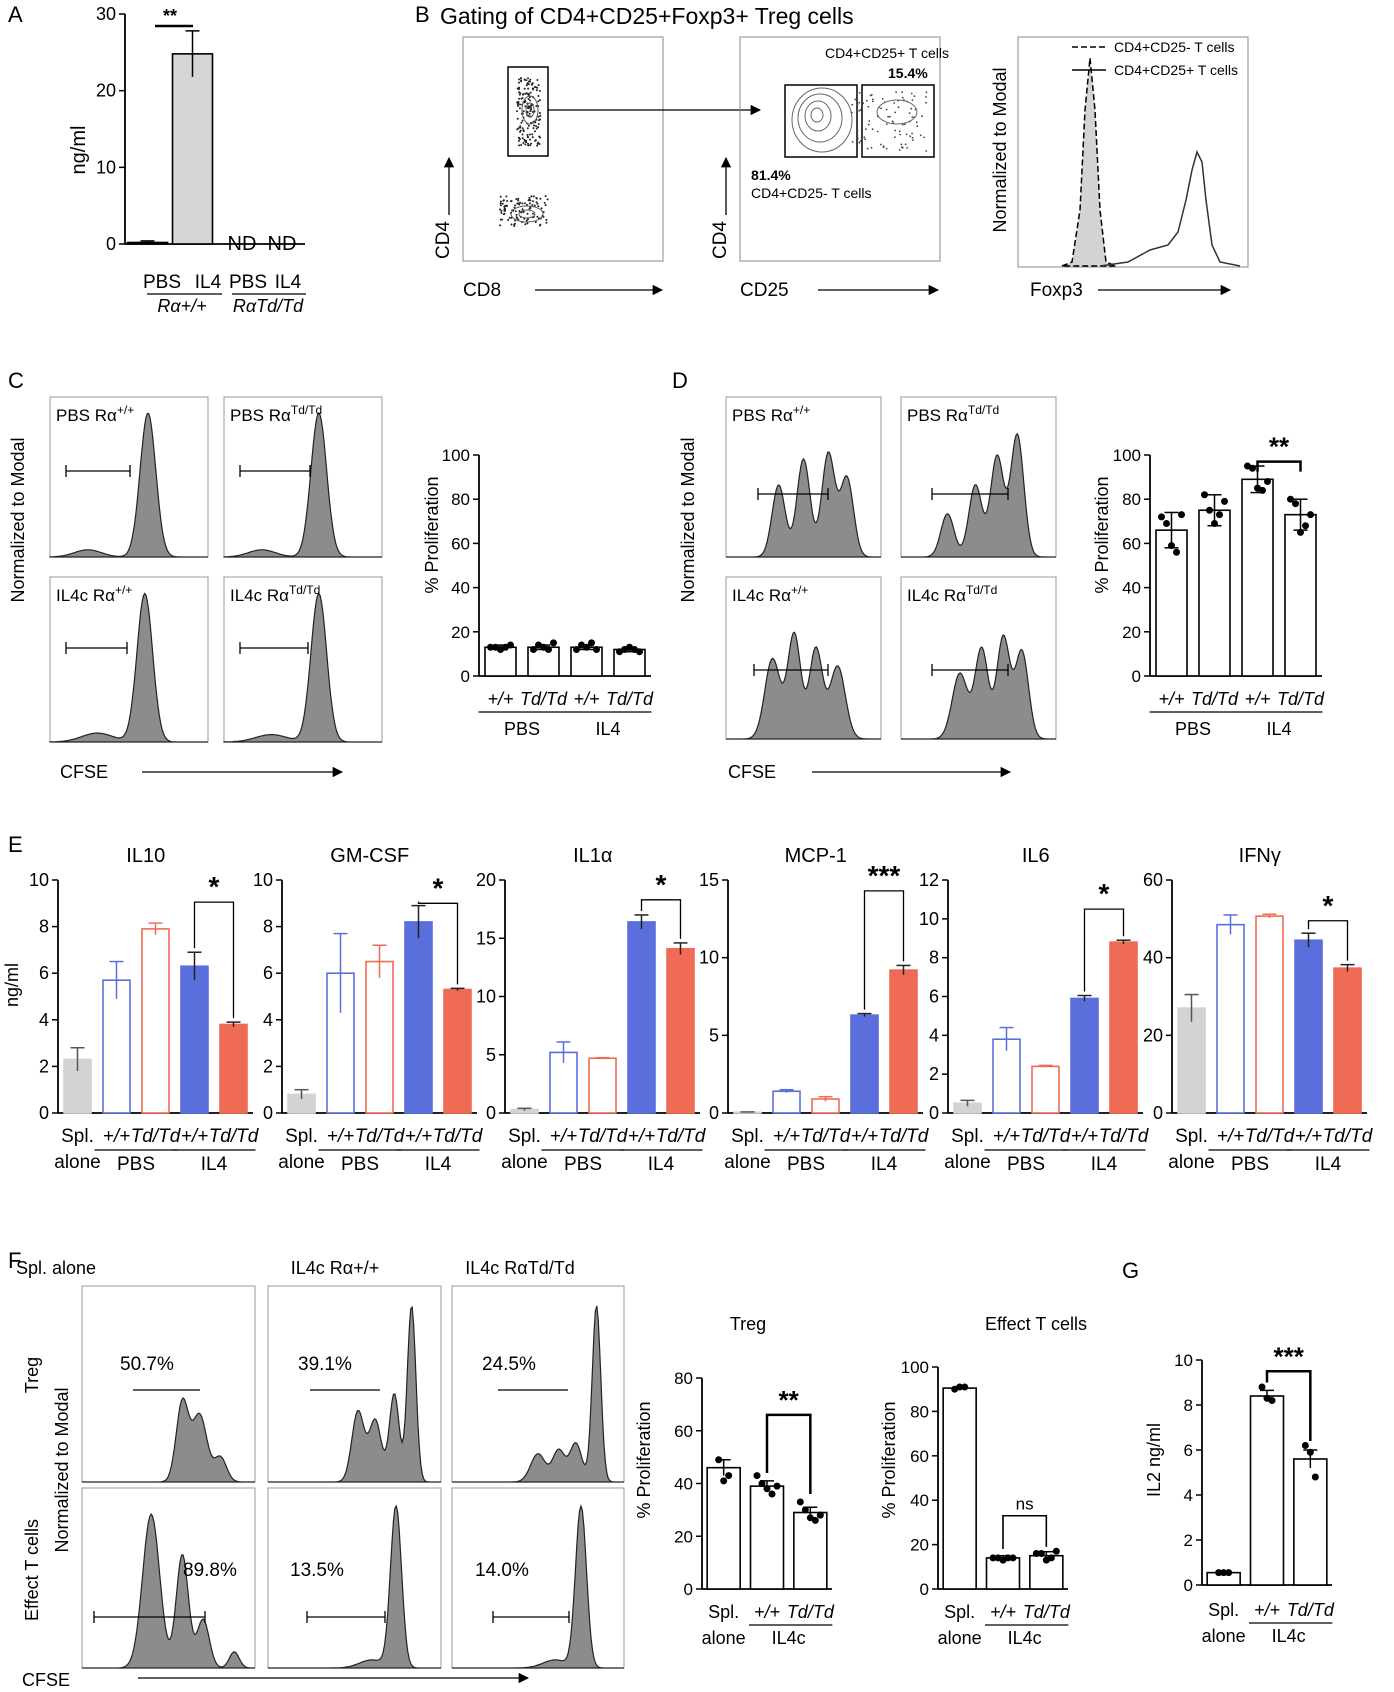 This screenshot has height=1692, width=1394. I want to click on chart-a-xlabel-4: IL4, so click(288, 282).